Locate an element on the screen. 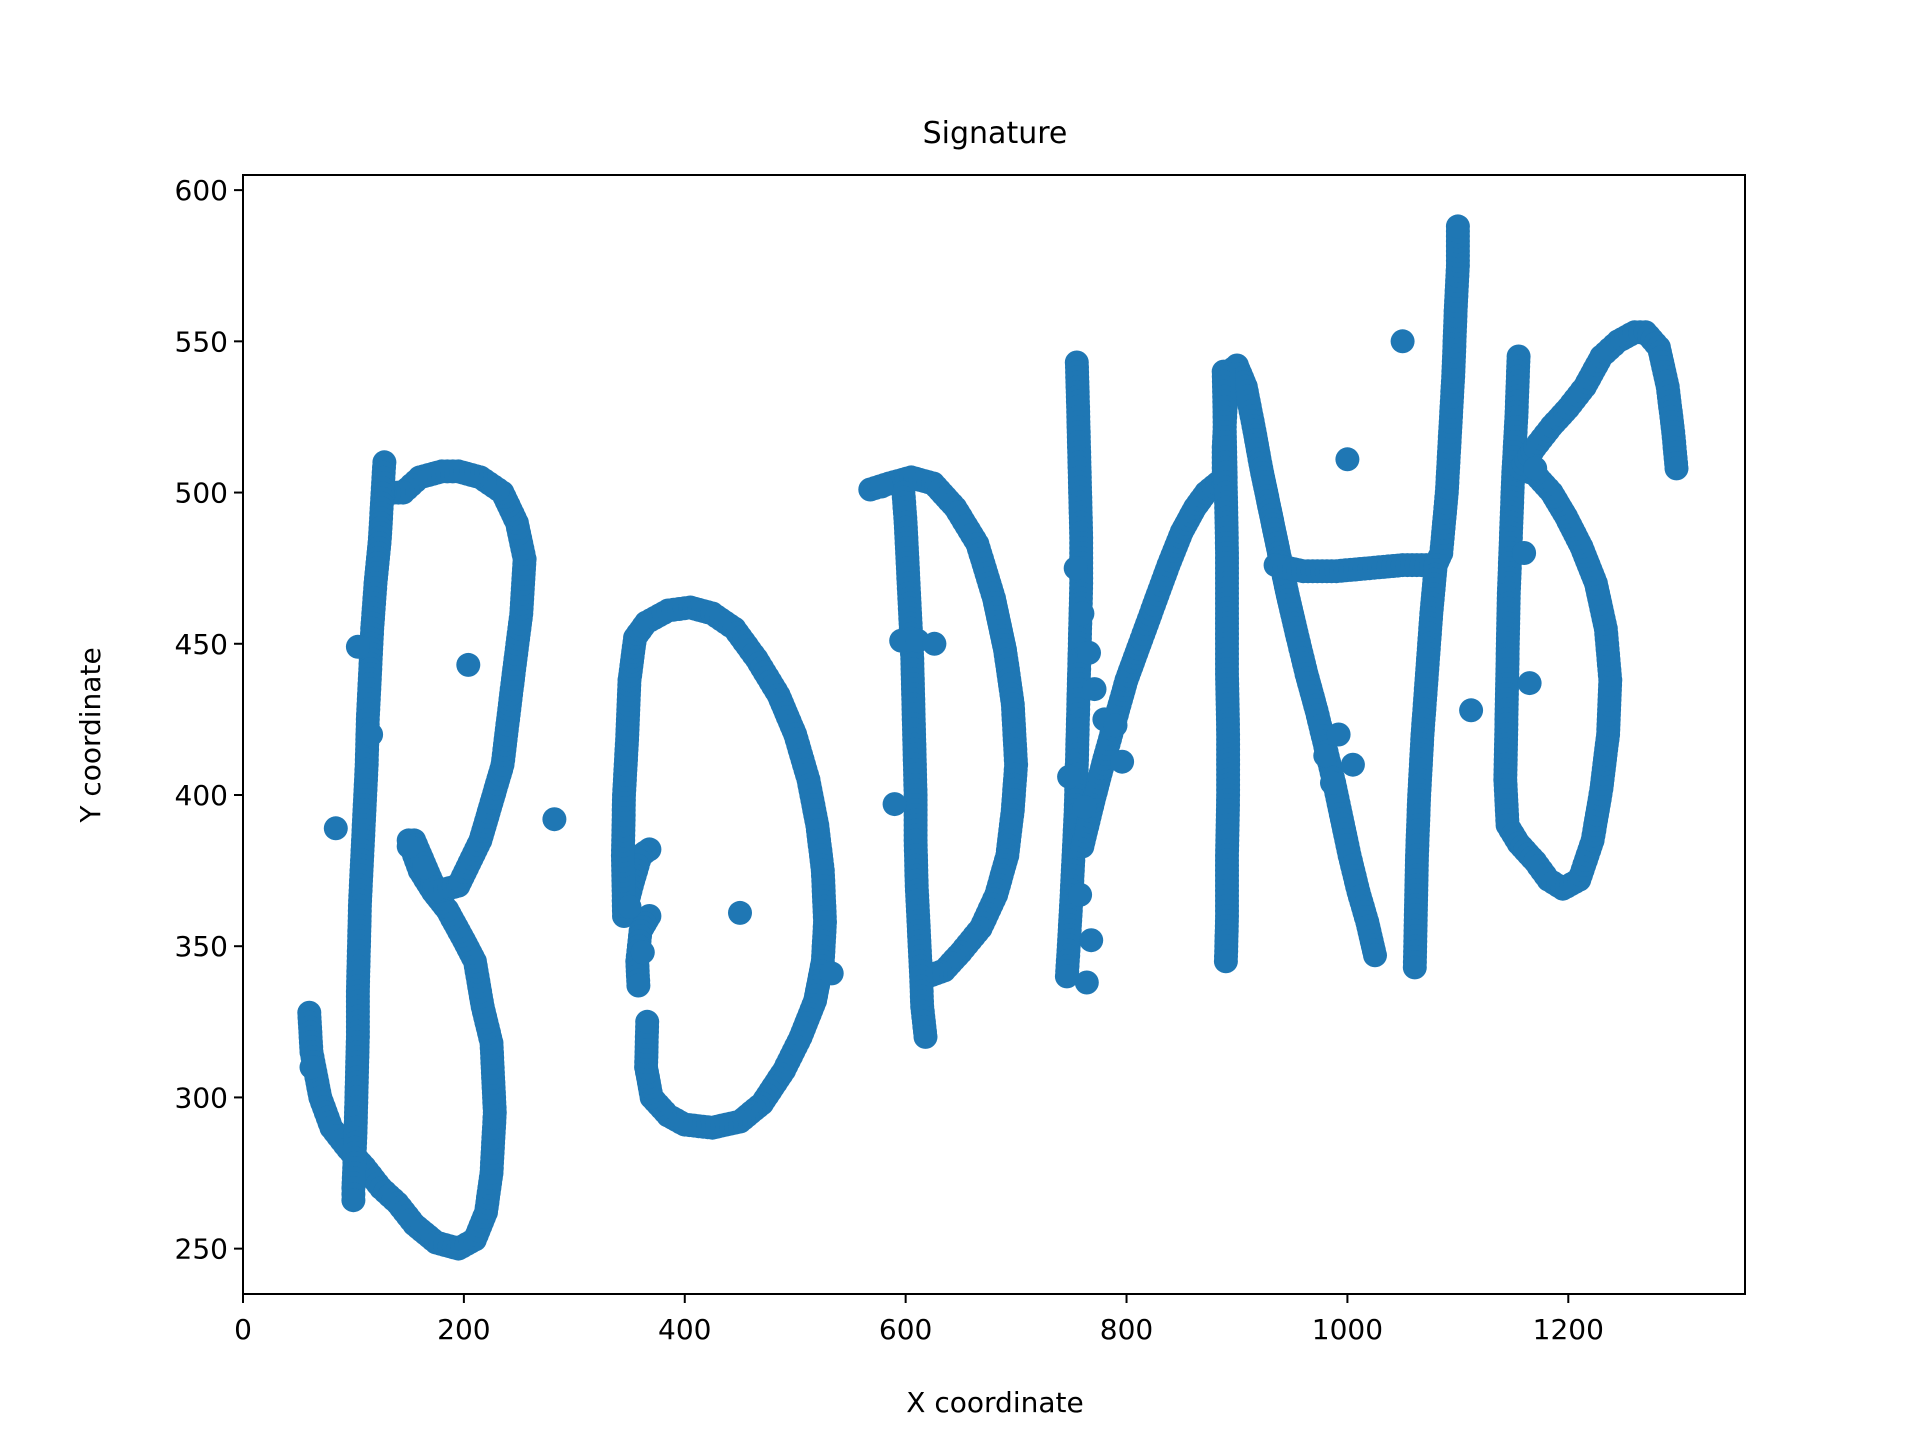  y-tick-label: 450 is located at coordinates (201, 644).